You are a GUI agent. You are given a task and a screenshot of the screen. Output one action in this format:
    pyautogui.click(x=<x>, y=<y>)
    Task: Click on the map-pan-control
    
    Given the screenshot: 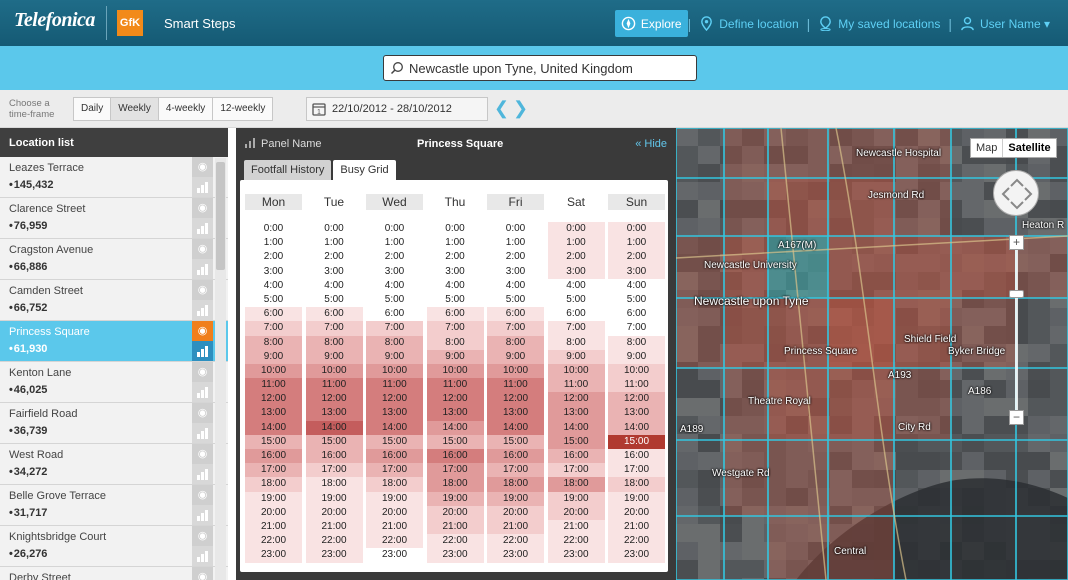 What is the action you would take?
    pyautogui.click(x=1016, y=193)
    